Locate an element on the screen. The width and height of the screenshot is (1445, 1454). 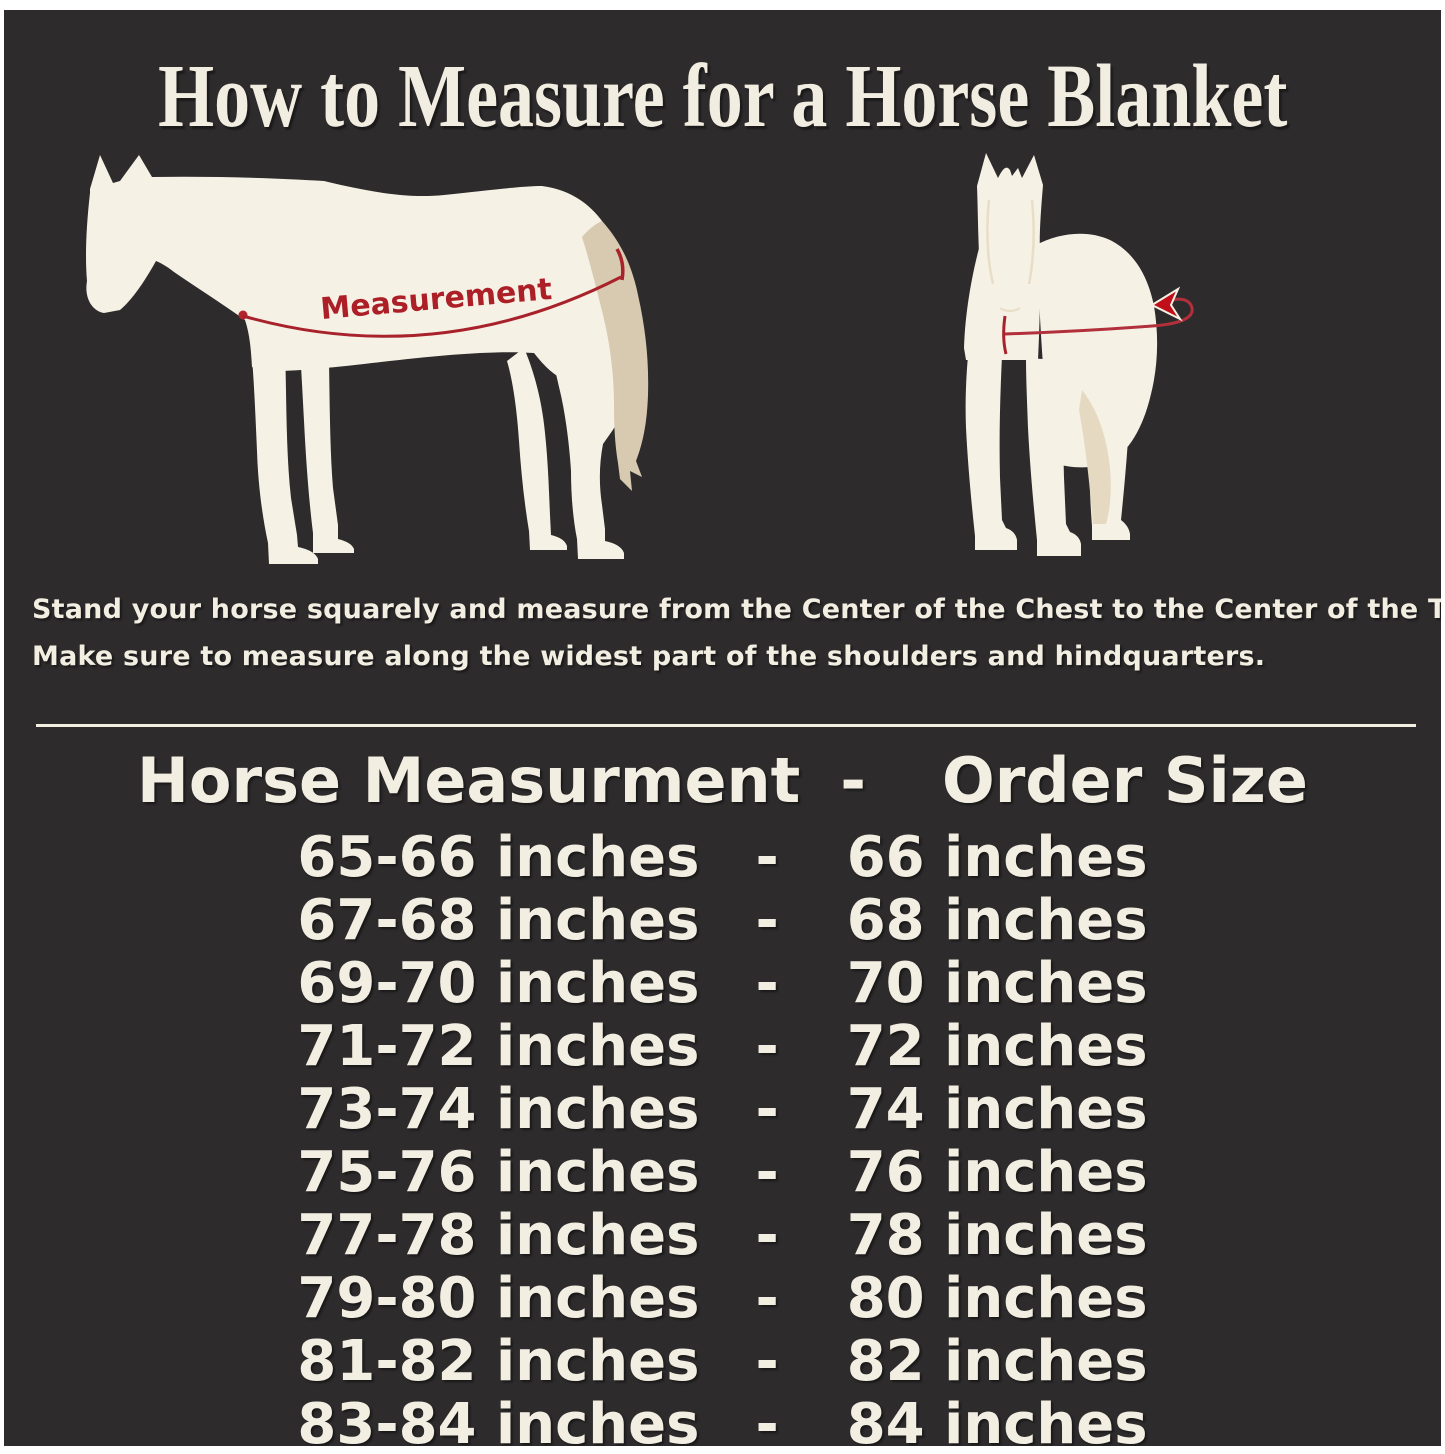
table-row: 69-70 inches - 70 inches is located at coordinates (722, 983).